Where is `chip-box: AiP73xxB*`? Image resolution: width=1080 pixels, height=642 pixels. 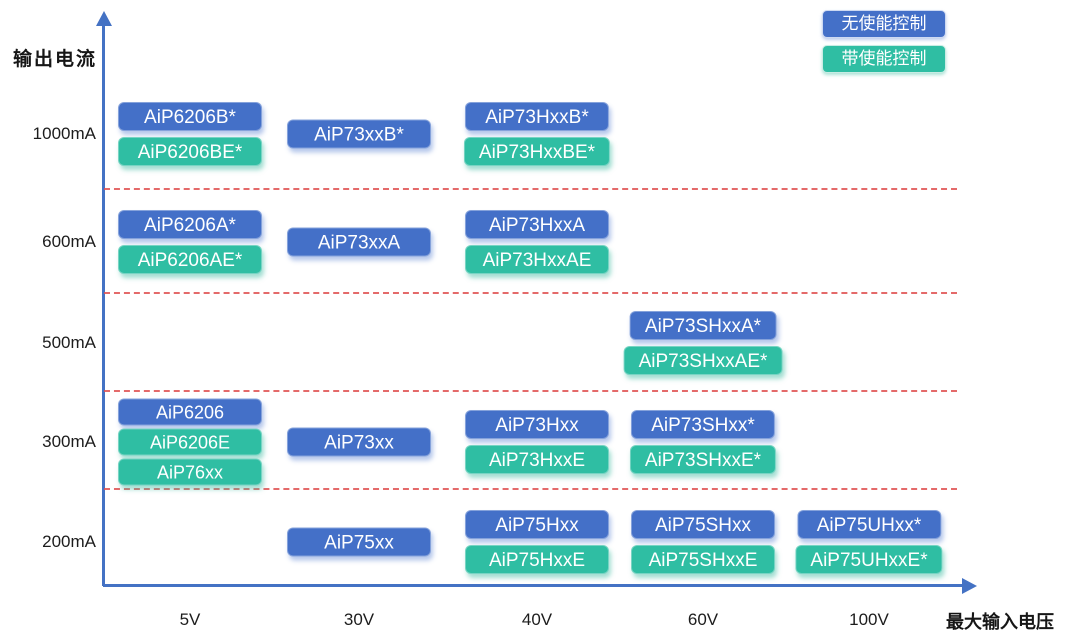
chip-box: AiP73xxB* is located at coordinates (359, 134).